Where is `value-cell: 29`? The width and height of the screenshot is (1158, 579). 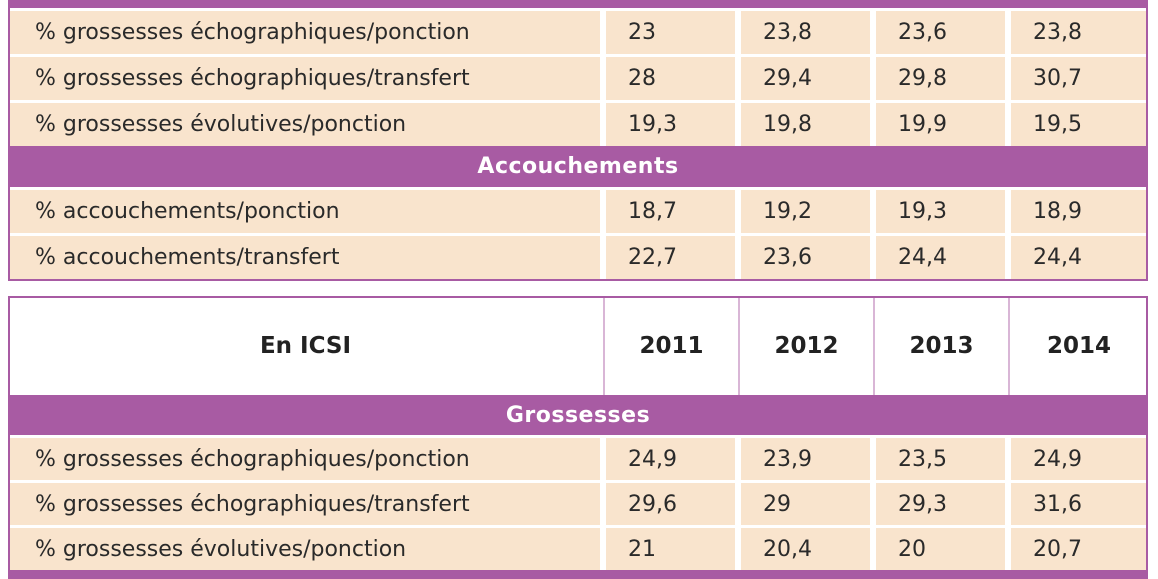
value-cell: 29 is located at coordinates (805, 504).